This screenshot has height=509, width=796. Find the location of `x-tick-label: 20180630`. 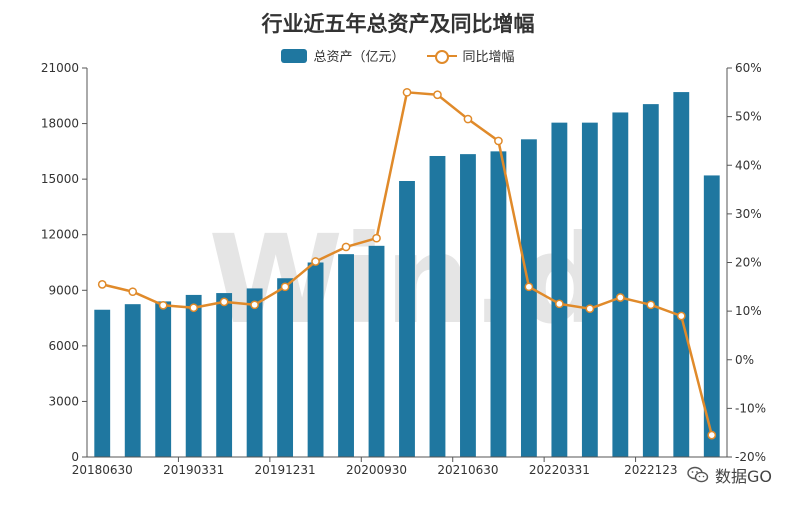

x-tick-label: 20180630 is located at coordinates (102, 470).